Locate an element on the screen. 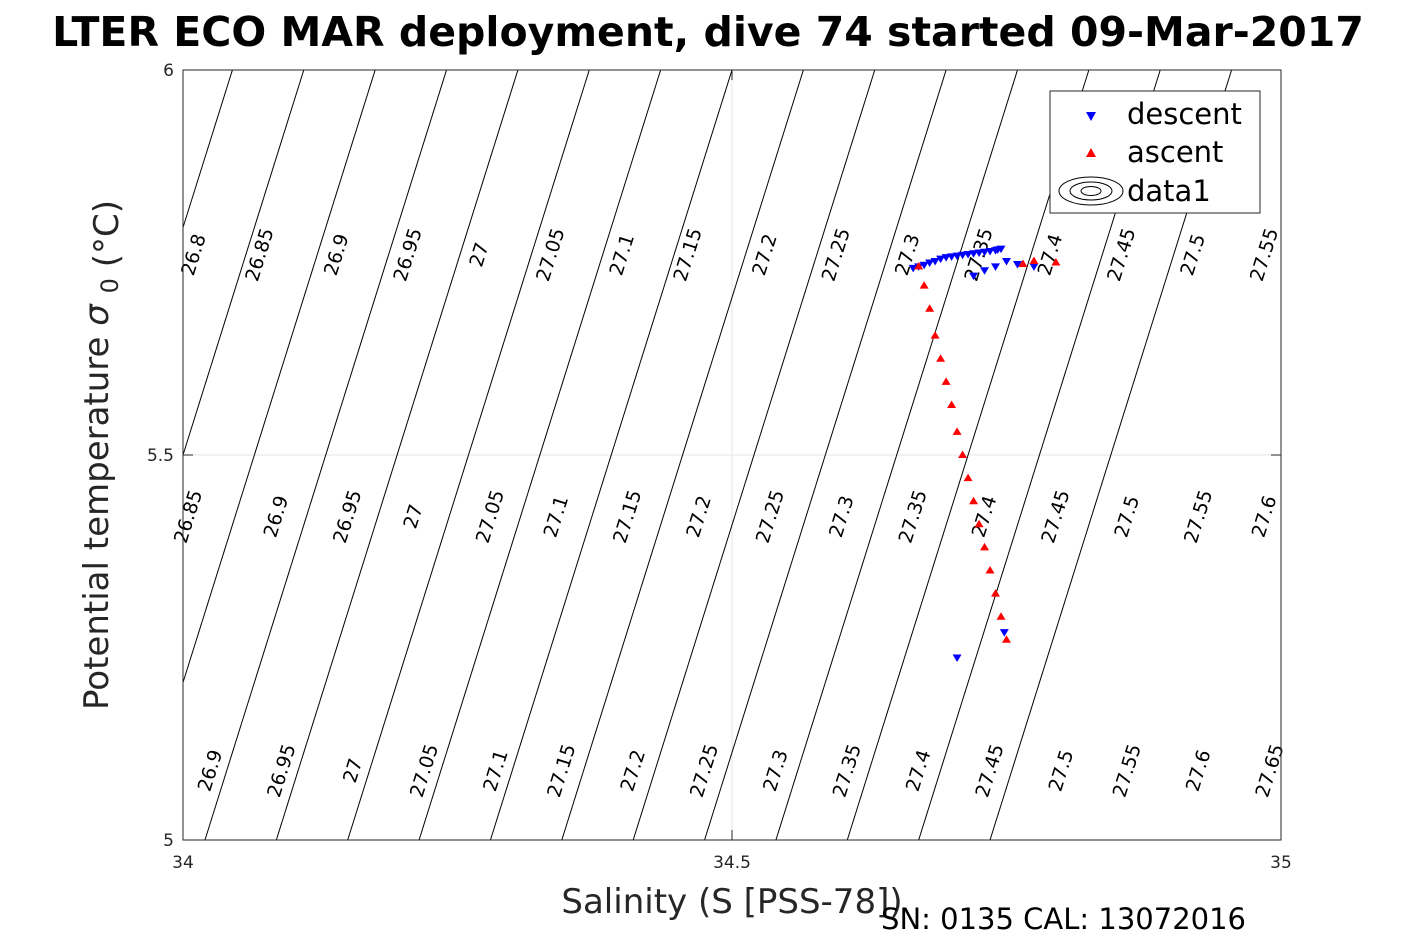 Image resolution: width=1417 pixels, height=945 pixels. contour-label-group: 26.8 is located at coordinates (193, 254).